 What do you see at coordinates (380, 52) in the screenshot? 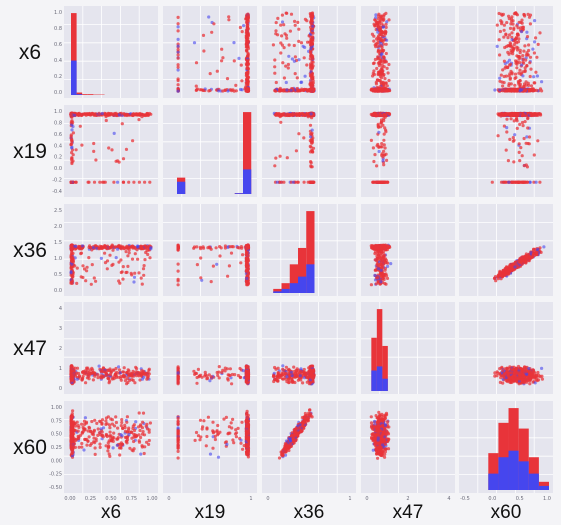
I see `scatter-points` at bounding box center [380, 52].